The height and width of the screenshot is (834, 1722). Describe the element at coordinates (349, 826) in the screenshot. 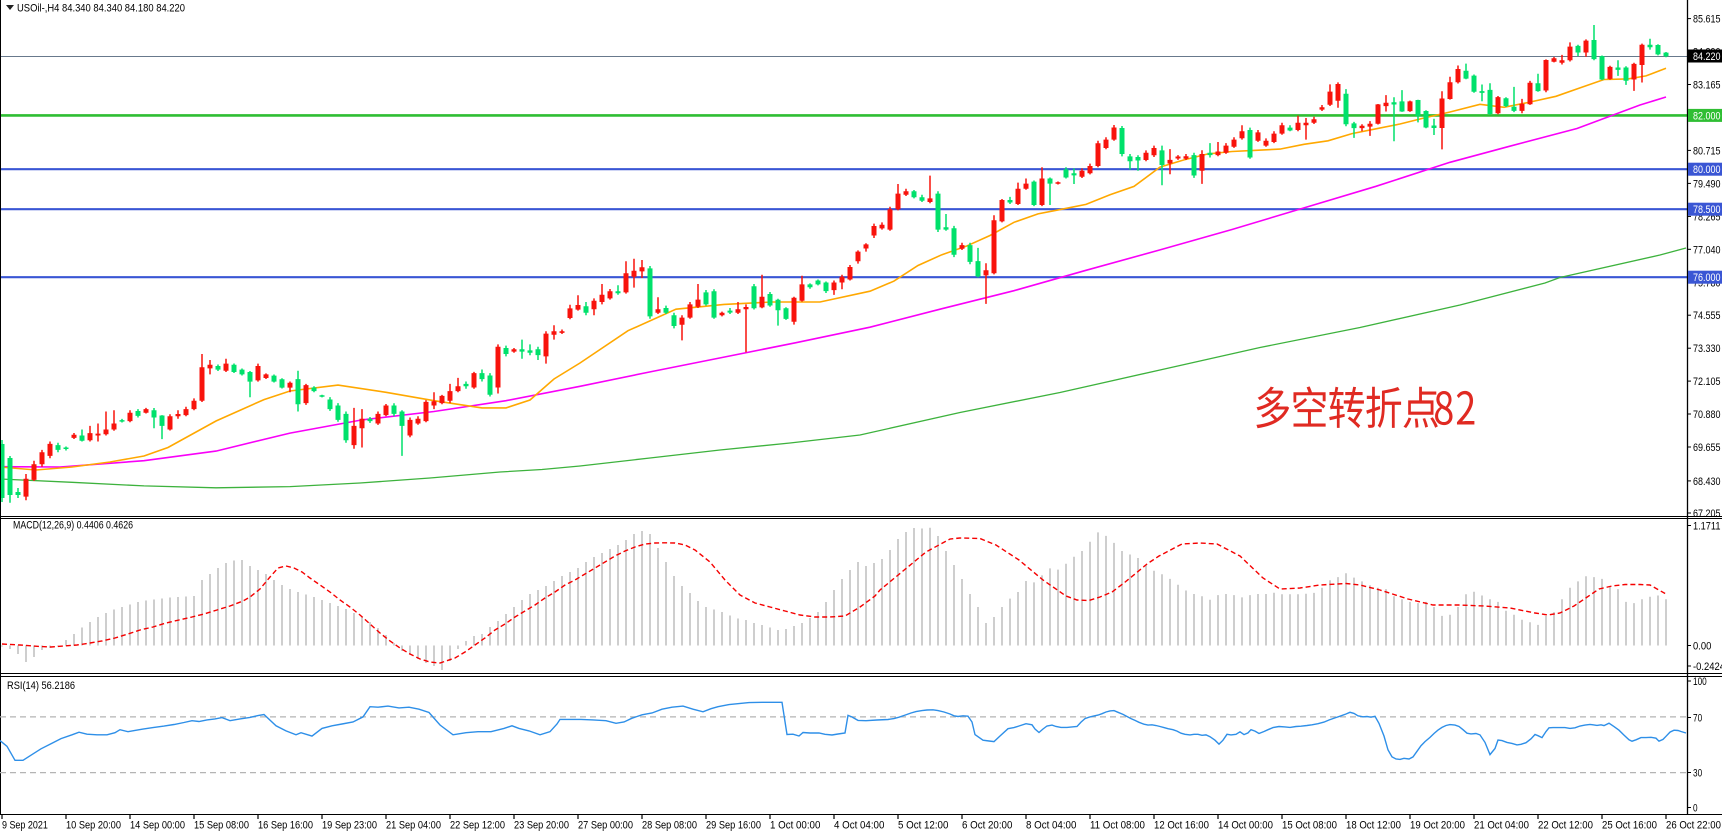

I see `svg-text: 19 Sep 23:00` at that location.